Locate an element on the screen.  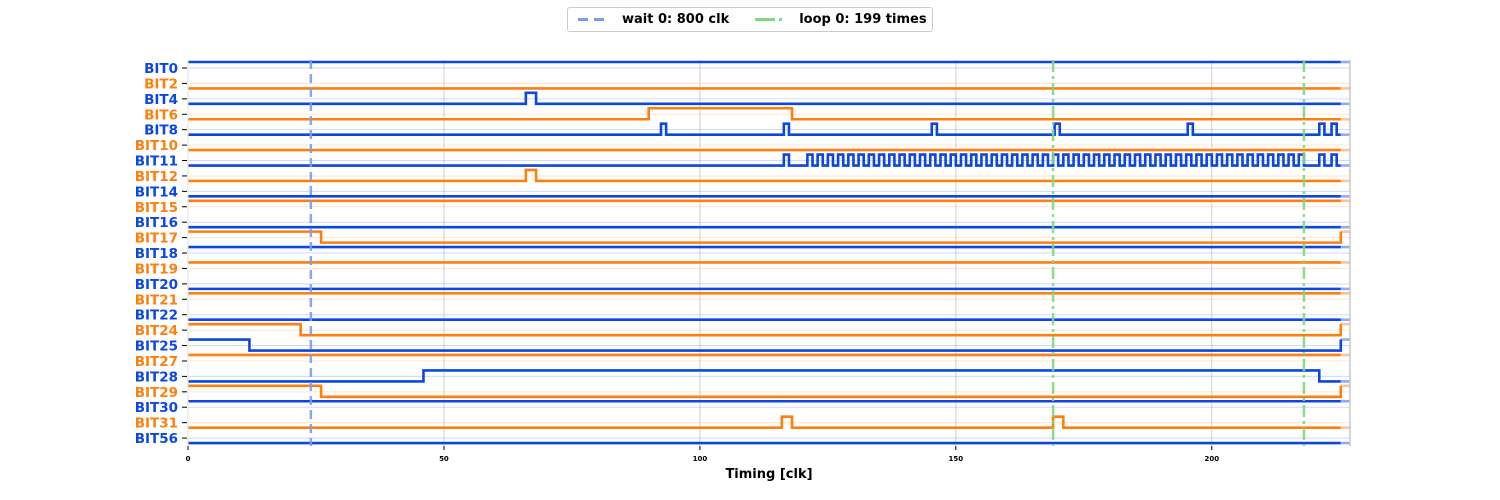
signal-bit28 is located at coordinates (764, 376).